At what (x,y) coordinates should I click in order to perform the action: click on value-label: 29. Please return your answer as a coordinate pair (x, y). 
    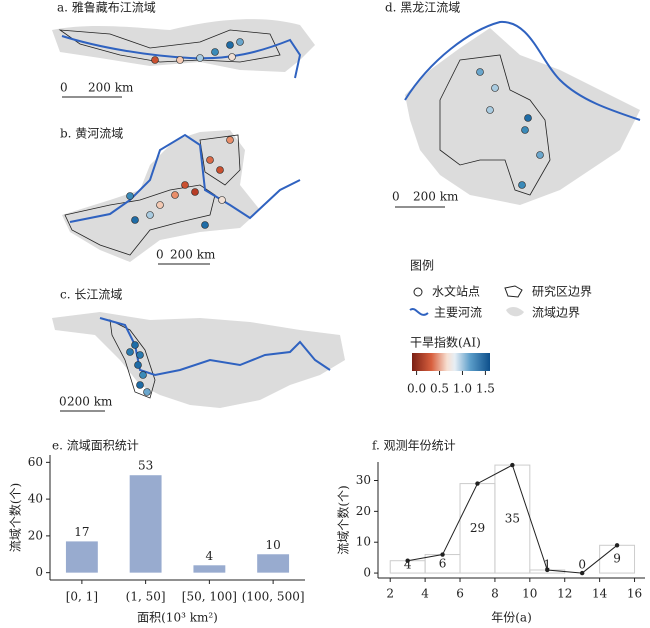
    Looking at the image, I should click on (477, 528).